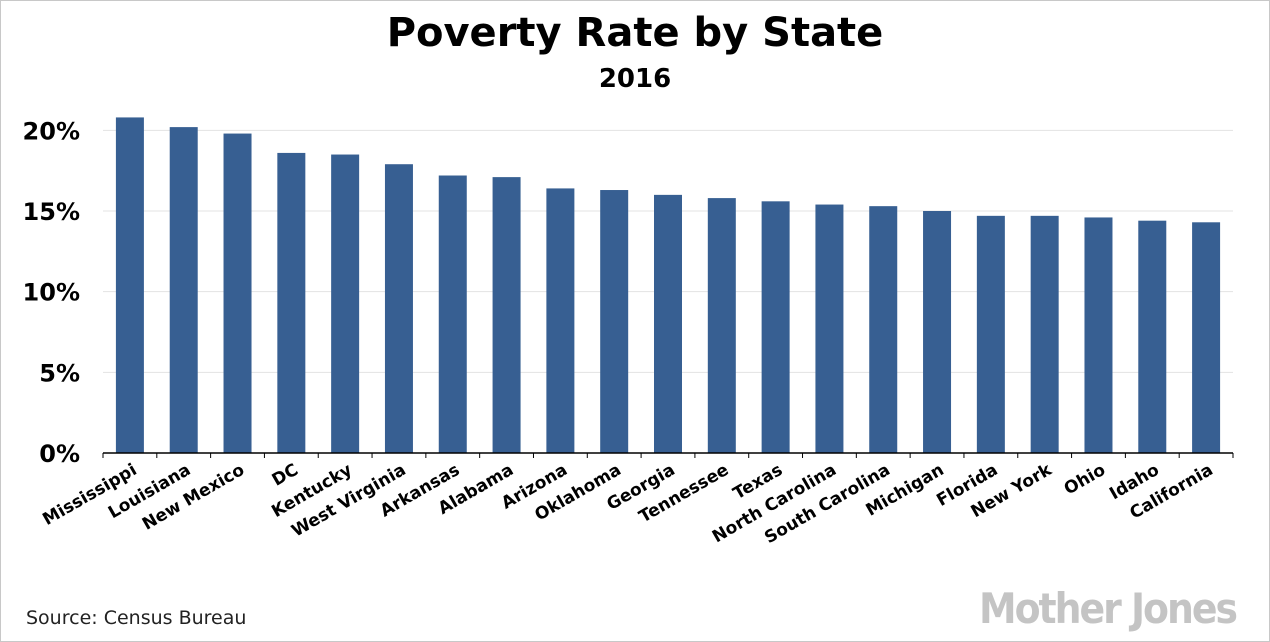  Describe the element at coordinates (51, 293) in the screenshot. I see `y-tick-label: 10%` at that location.